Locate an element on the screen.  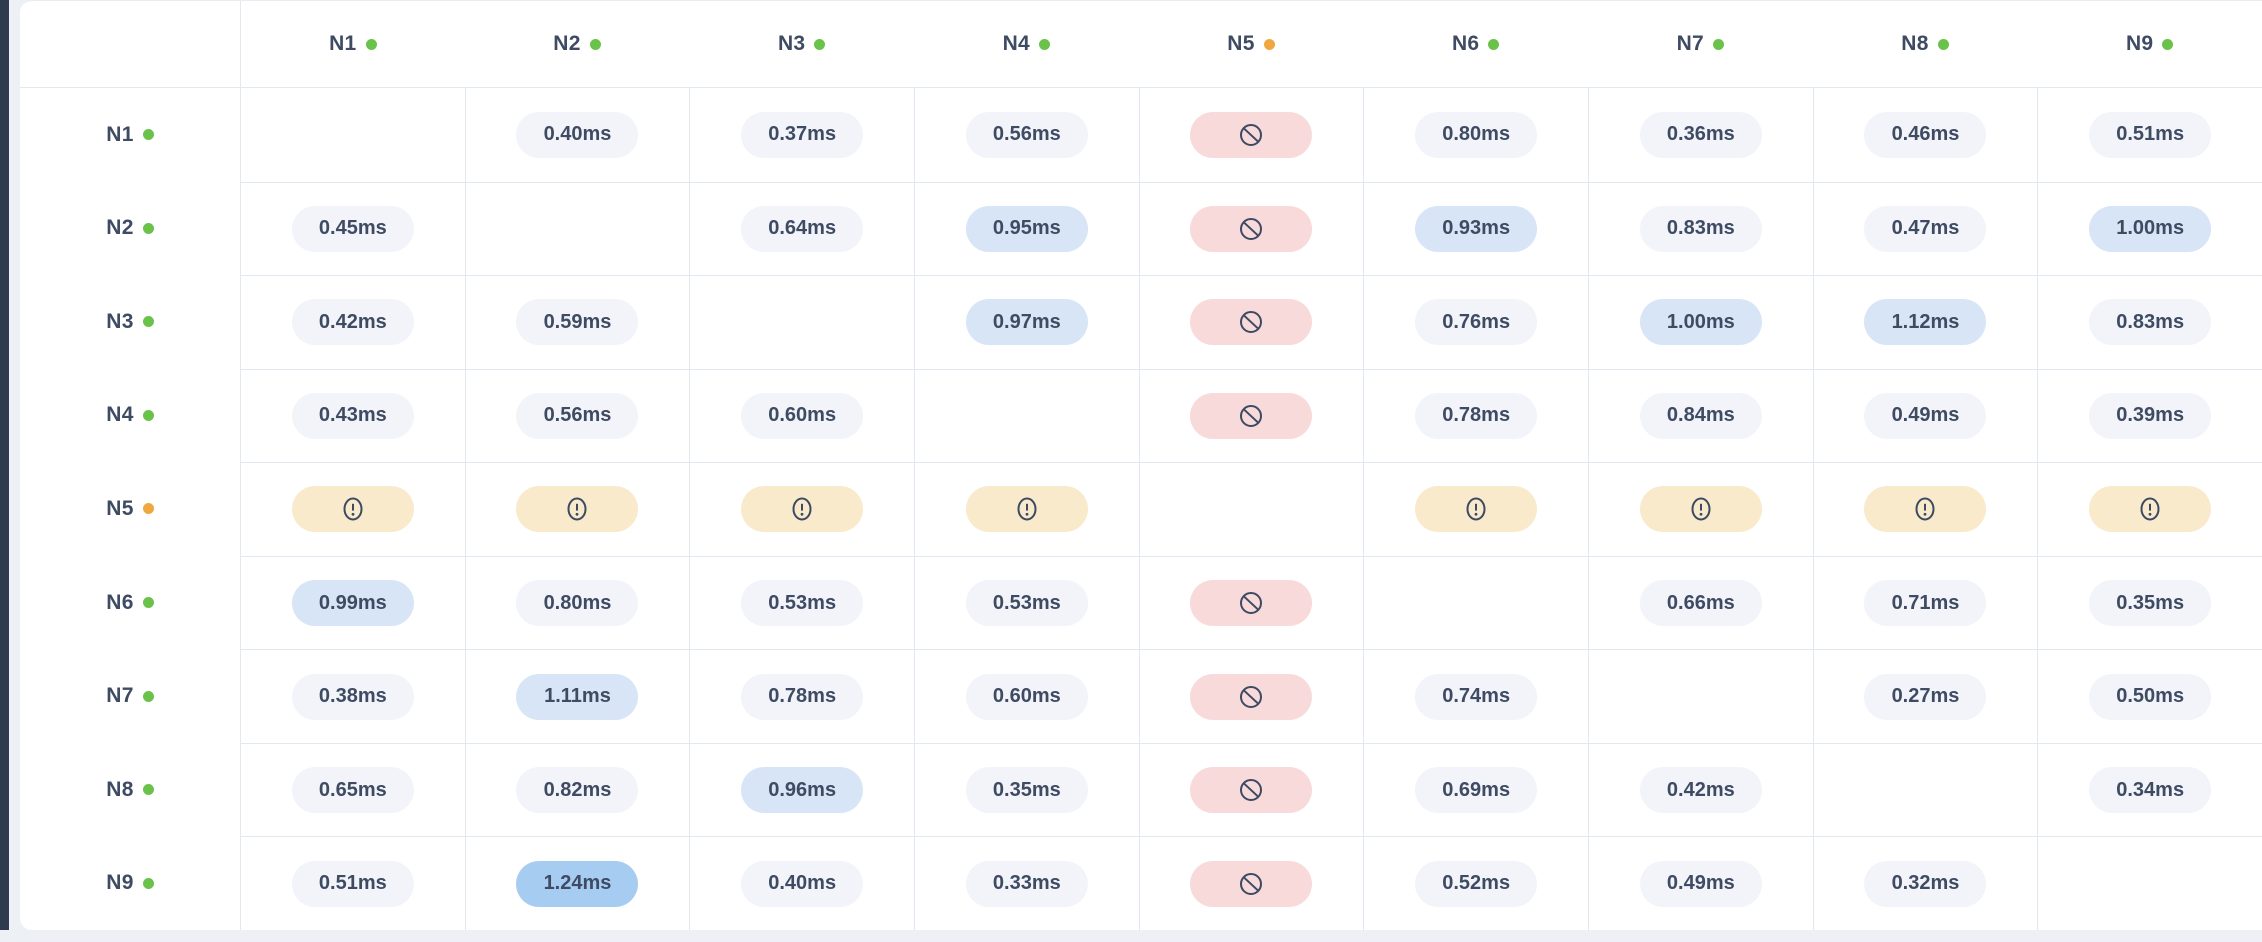
latency-badge: 0.59ms is located at coordinates (577, 322).